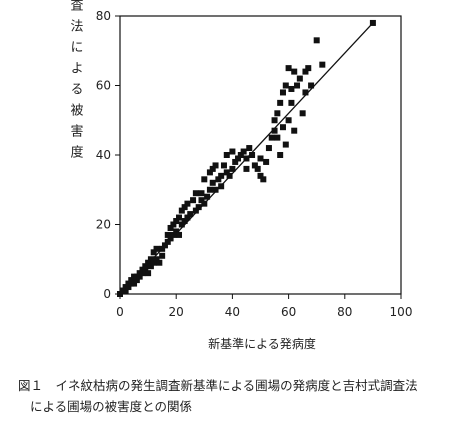 The image size is (476, 434). I want to click on y-tick-label: 40, so click(103, 155).